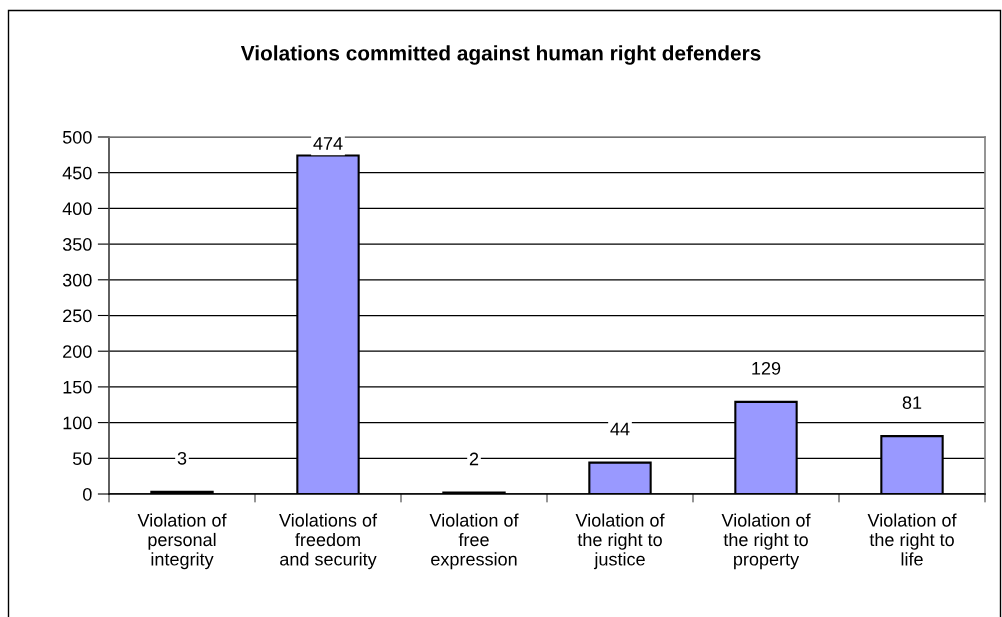 The image size is (1002, 617). What do you see at coordinates (77, 423) in the screenshot?
I see `y-tick-label: 100` at bounding box center [77, 423].